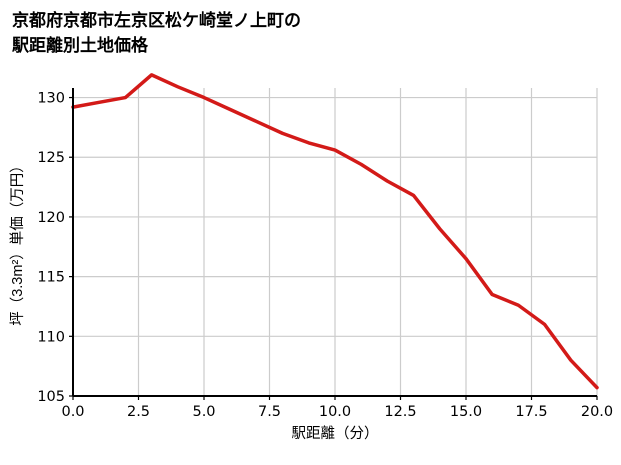  Describe the element at coordinates (17, 242) in the screenshot. I see `y-axis-label: 坪（3.3m²）単価（万円）` at that location.